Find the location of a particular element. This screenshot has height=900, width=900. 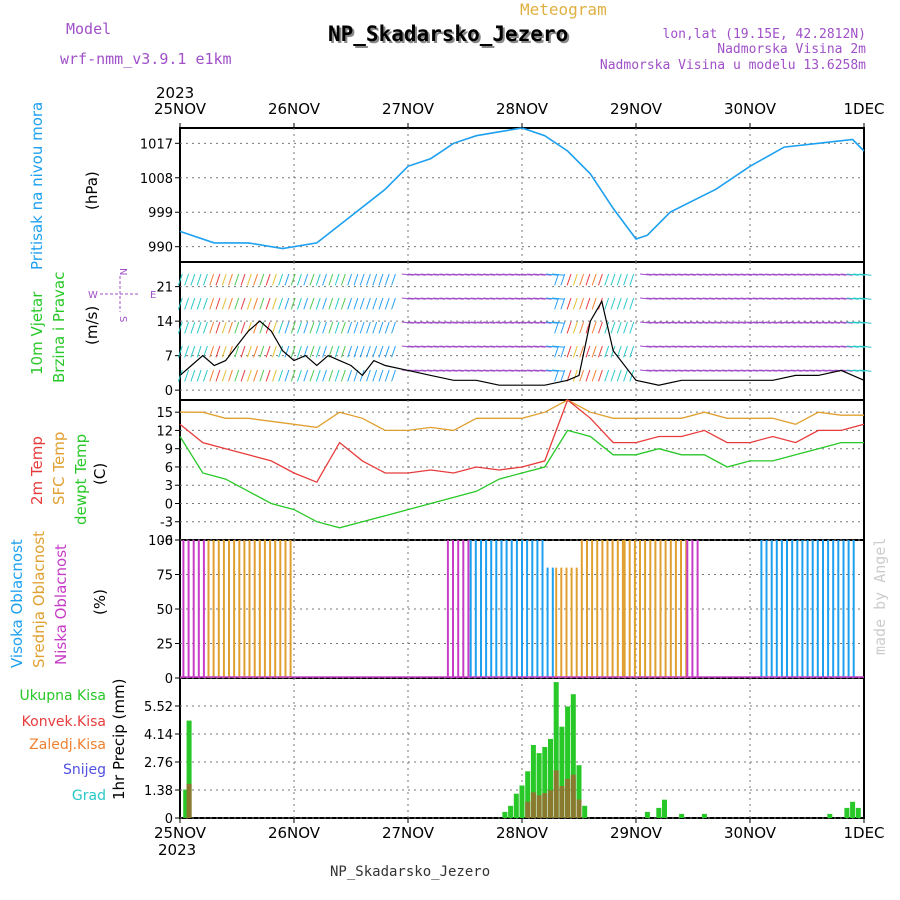

pressure-unit: (hPa) is located at coordinates (92, 190).